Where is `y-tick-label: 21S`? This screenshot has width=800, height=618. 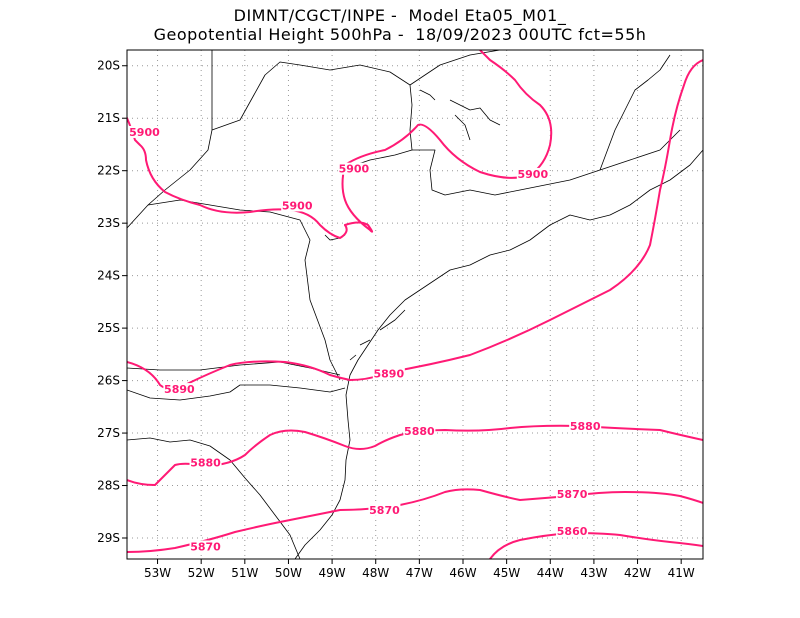
y-tick-label: 21S is located at coordinates (108, 118).